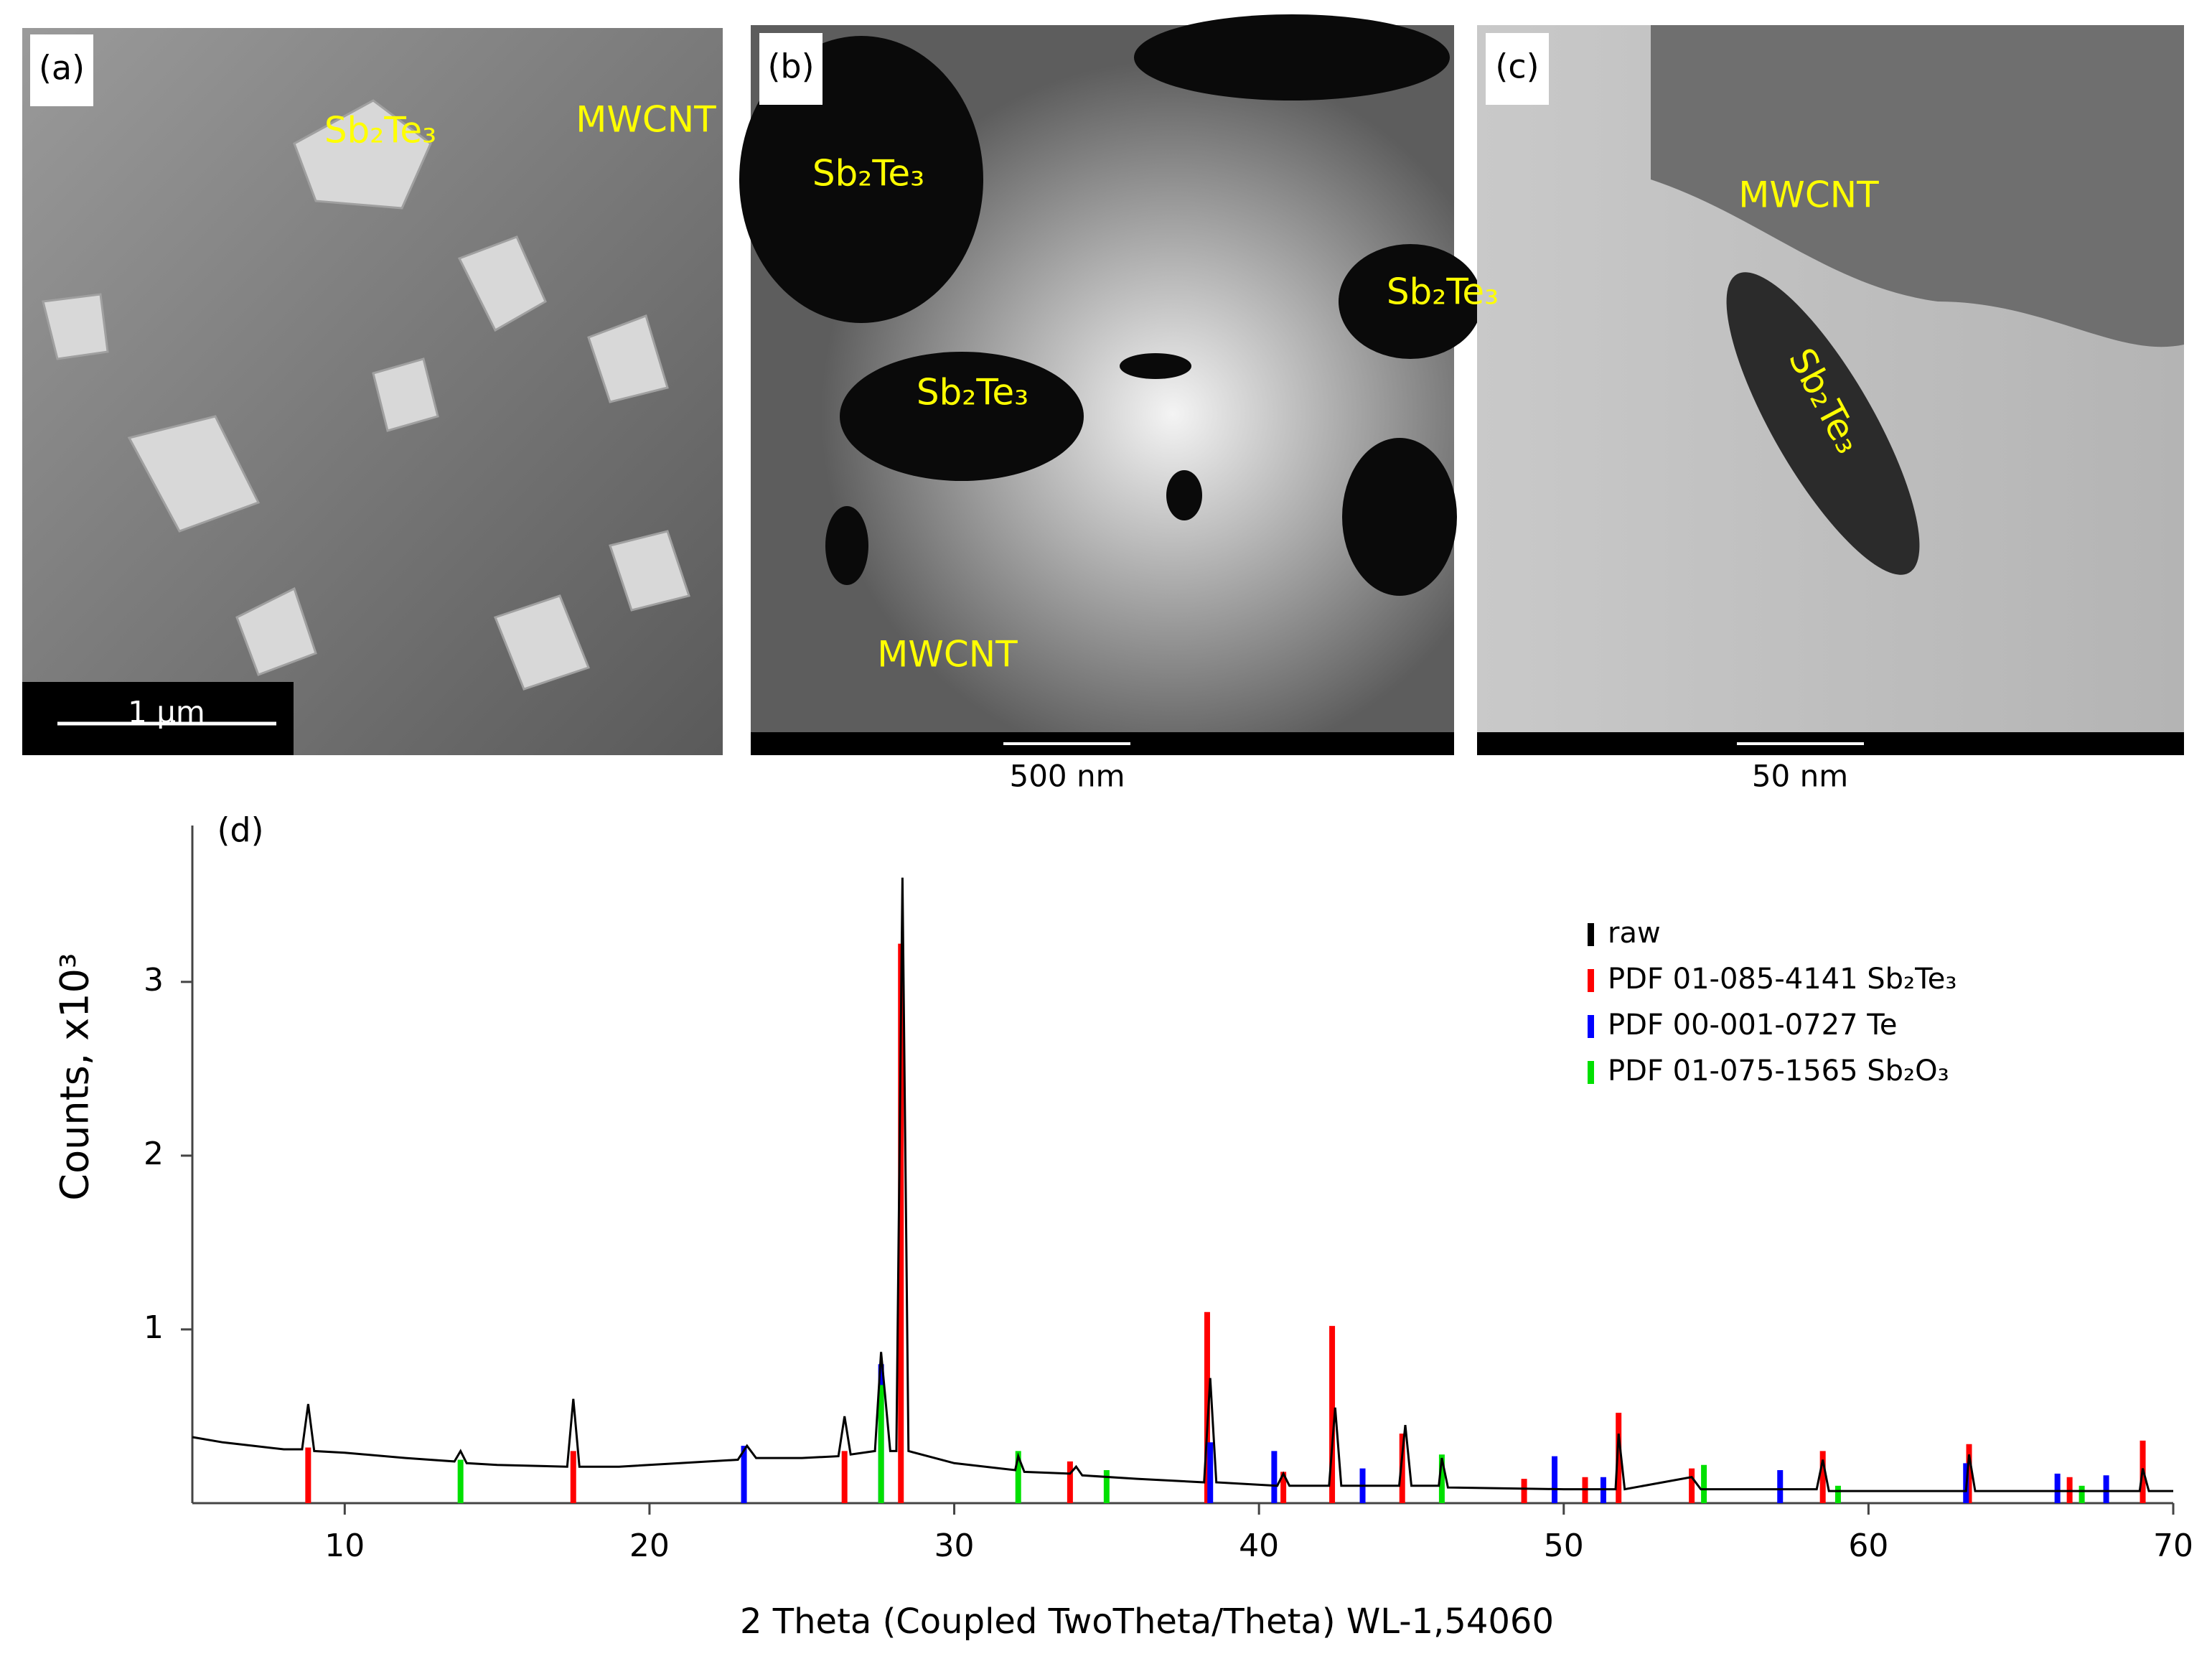  Describe the element at coordinates (649, 1546) in the screenshot. I see `x-tick-label: 20` at that location.